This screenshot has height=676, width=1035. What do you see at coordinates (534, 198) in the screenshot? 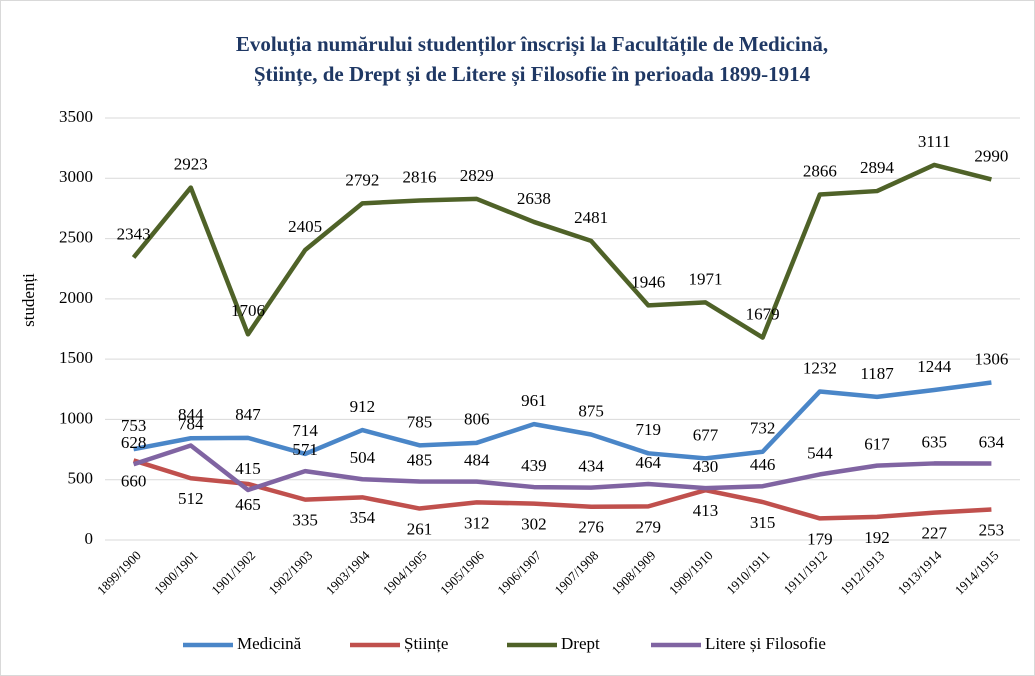
I see `data-label: 2638` at bounding box center [534, 198].